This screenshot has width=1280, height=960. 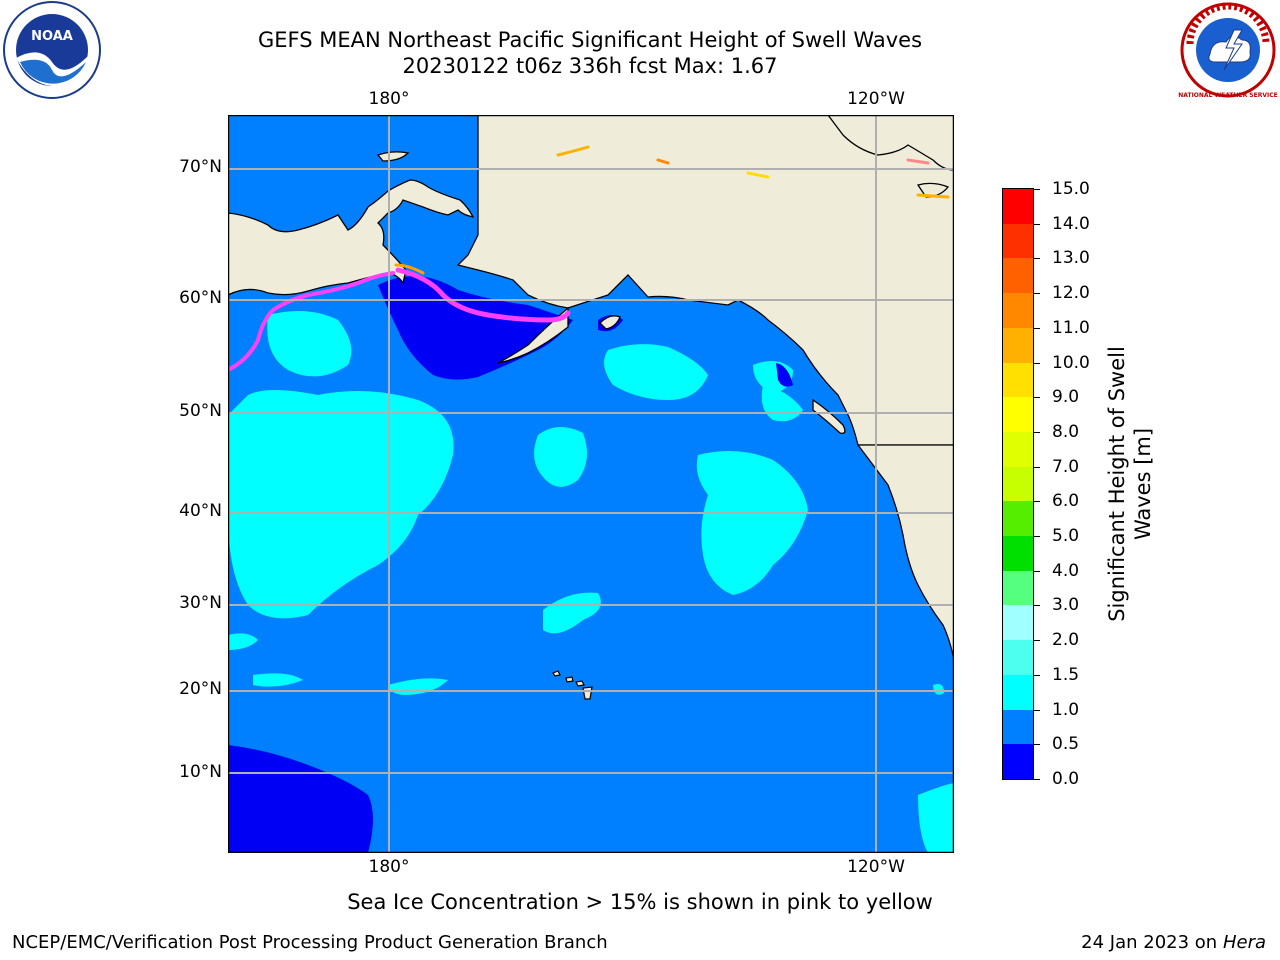 I want to click on lat-label-70n: 70°N, so click(x=200, y=167).